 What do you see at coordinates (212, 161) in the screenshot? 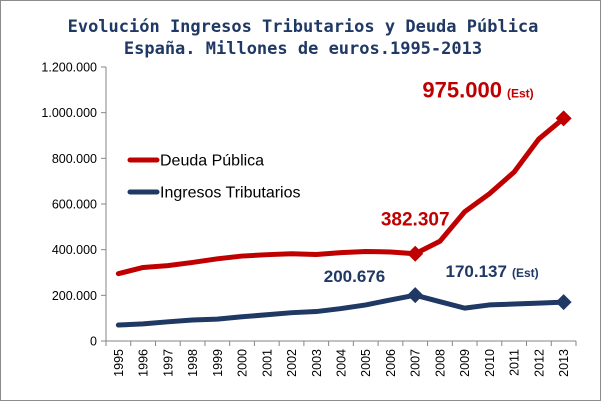
I see `legend-label-0: Deuda Pública` at bounding box center [212, 161].